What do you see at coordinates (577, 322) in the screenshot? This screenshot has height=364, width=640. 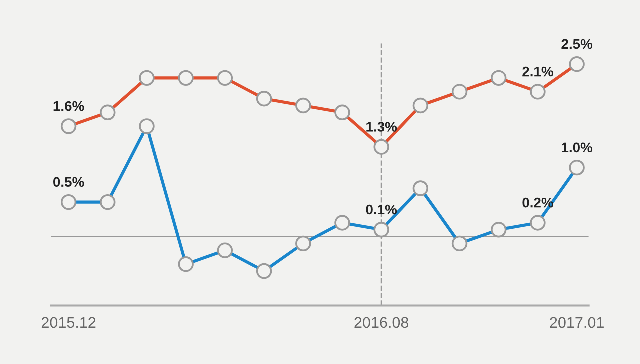 I see `x-tick-label: 2017.01` at bounding box center [577, 322].